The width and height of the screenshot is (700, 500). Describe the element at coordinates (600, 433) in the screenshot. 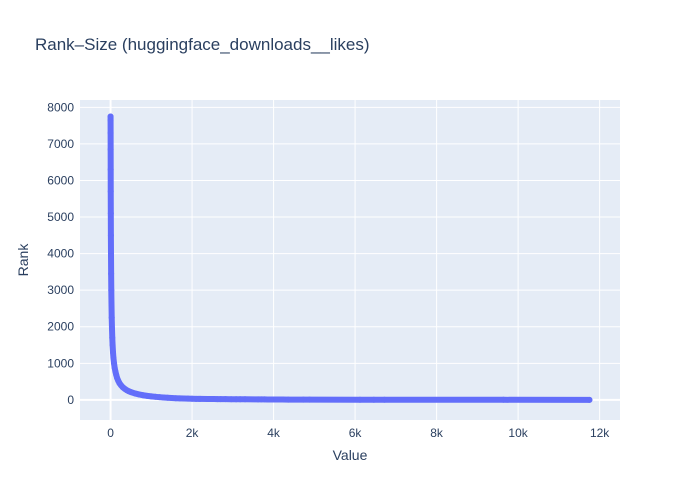

I see `x-tick-label: 12k` at that location.